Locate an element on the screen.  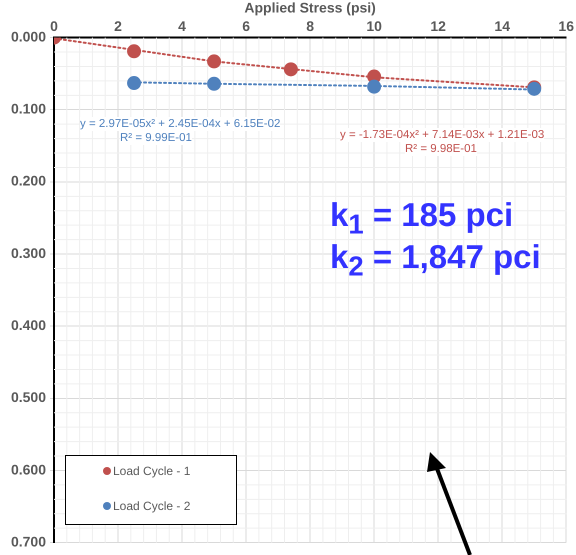
annotation: R² = 9.99E-01 is located at coordinates (156, 138).